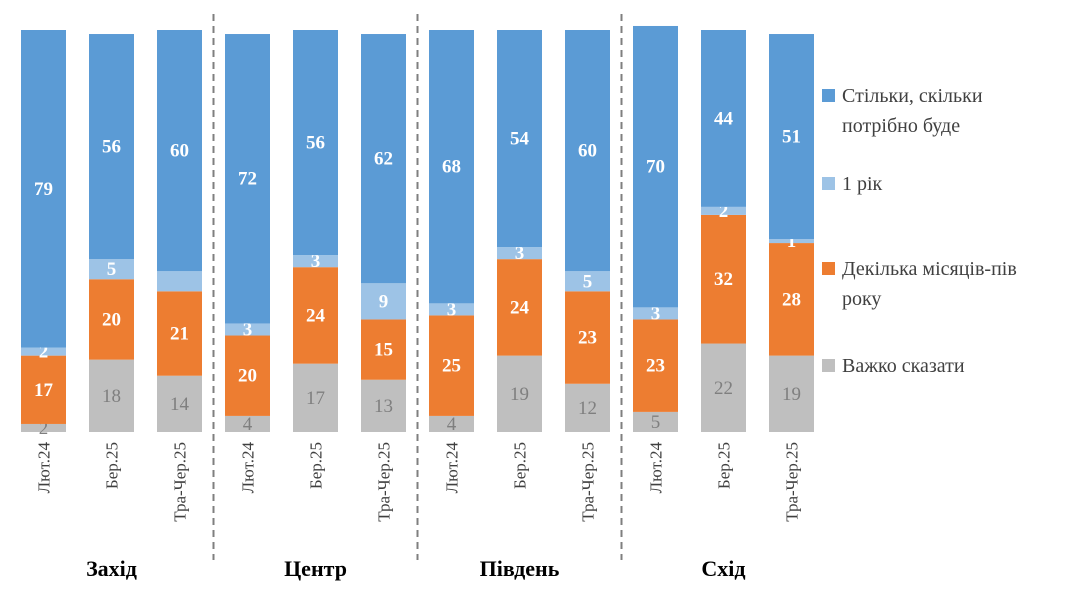 This screenshot has width=1080, height=614. I want to click on data-label: 12, so click(587, 408).